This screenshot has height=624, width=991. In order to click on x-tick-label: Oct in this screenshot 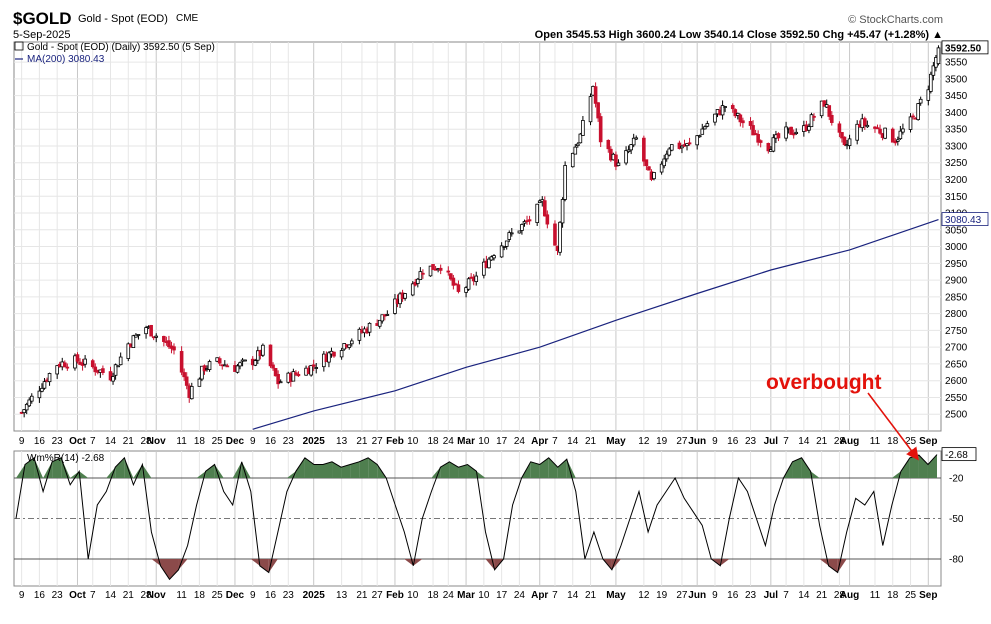, I will do `click(77, 441)`.